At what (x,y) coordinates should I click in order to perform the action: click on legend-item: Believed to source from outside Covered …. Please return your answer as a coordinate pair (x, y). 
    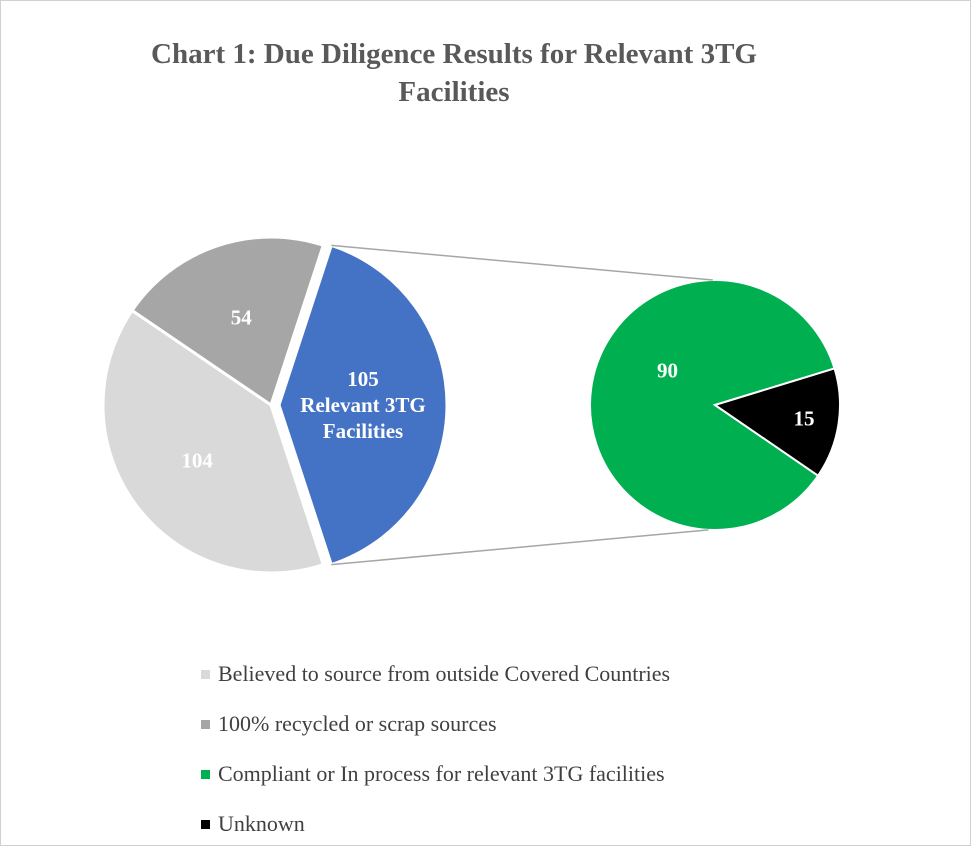
    Looking at the image, I should click on (435, 674).